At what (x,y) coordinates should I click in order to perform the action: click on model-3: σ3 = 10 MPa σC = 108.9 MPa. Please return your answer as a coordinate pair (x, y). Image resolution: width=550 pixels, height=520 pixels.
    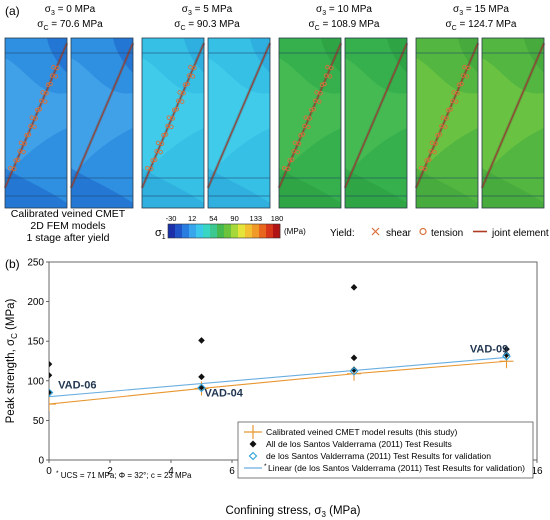
    Looking at the image, I should click on (343, 106).